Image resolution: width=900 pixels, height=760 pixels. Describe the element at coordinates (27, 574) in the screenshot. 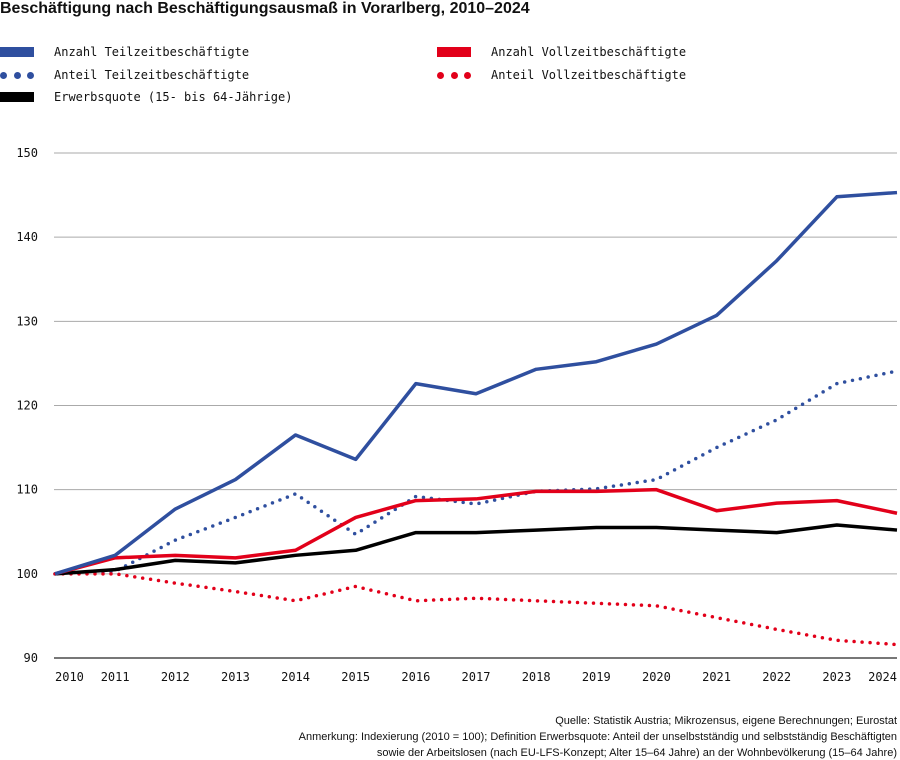

I see `y-tick-label: 100` at that location.